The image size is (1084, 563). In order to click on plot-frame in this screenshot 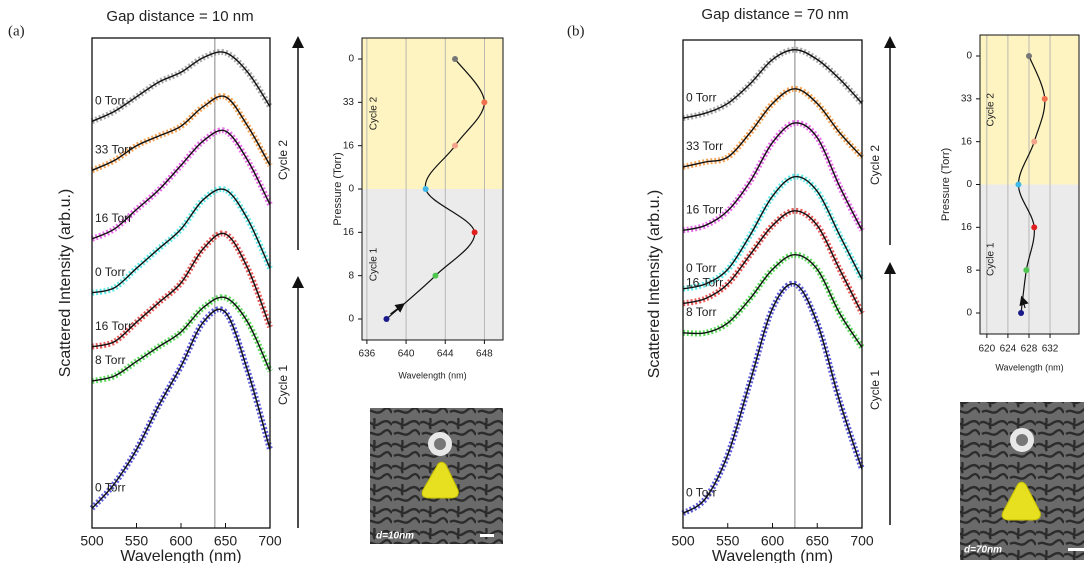, I will do `click(432, 189)`.